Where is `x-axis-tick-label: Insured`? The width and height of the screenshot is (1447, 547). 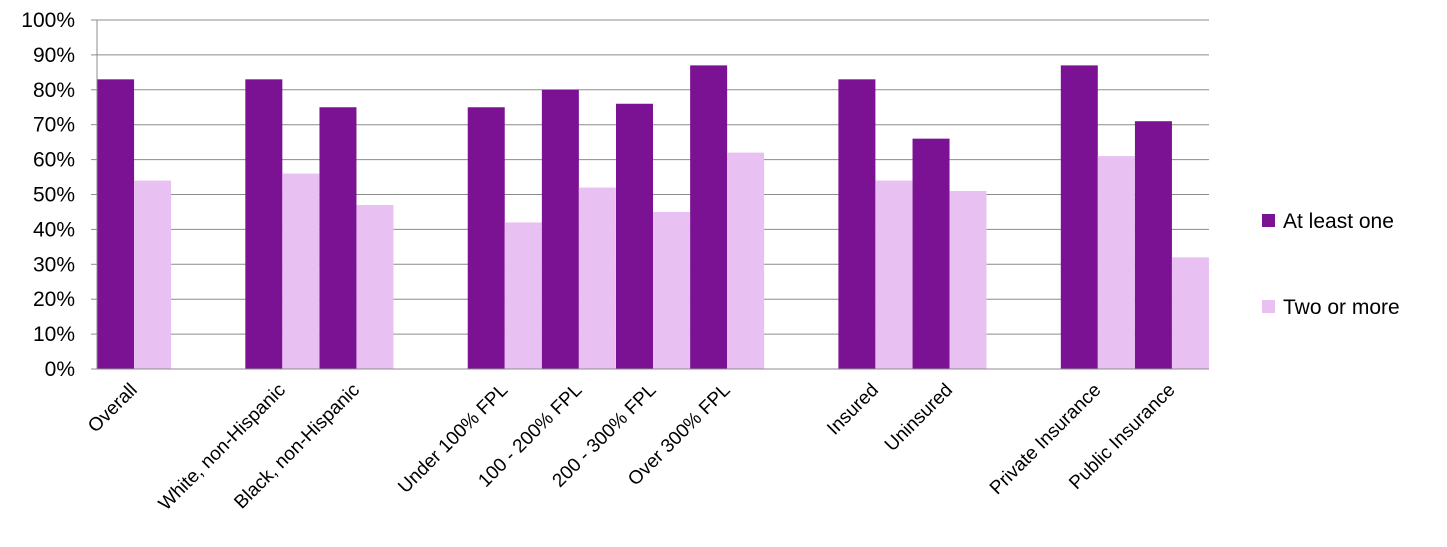 x-axis-tick-label: Insured is located at coordinates (853, 410).